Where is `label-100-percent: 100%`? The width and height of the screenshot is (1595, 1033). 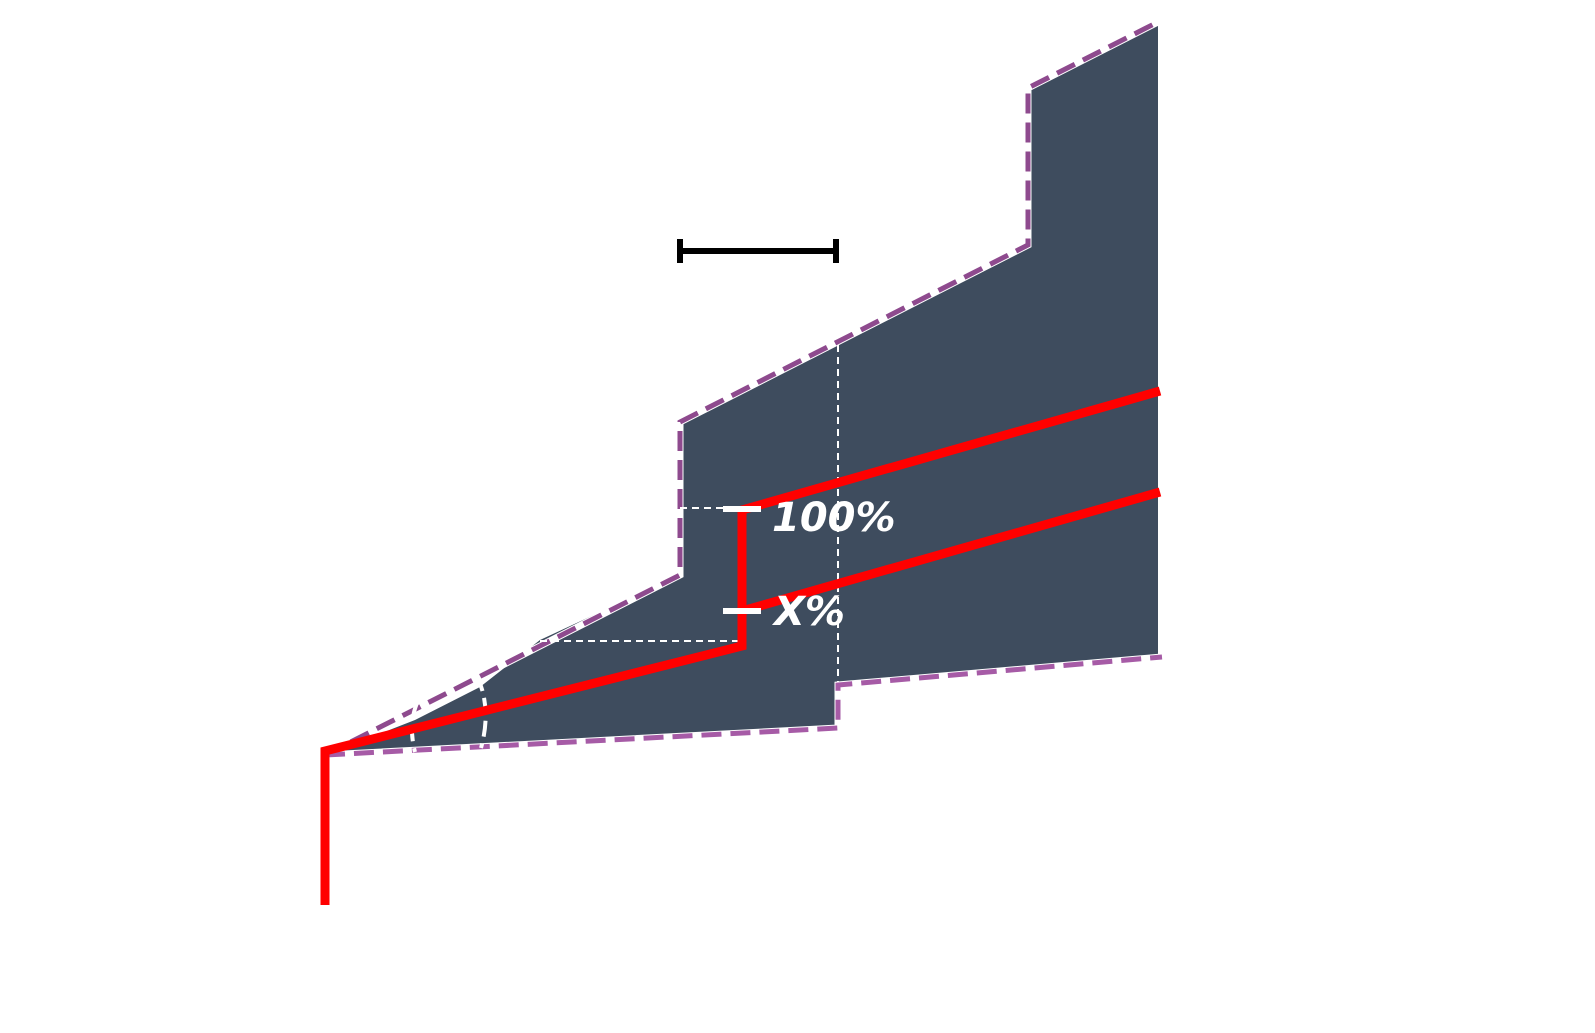
label-100-percent: 100% is located at coordinates (834, 518).